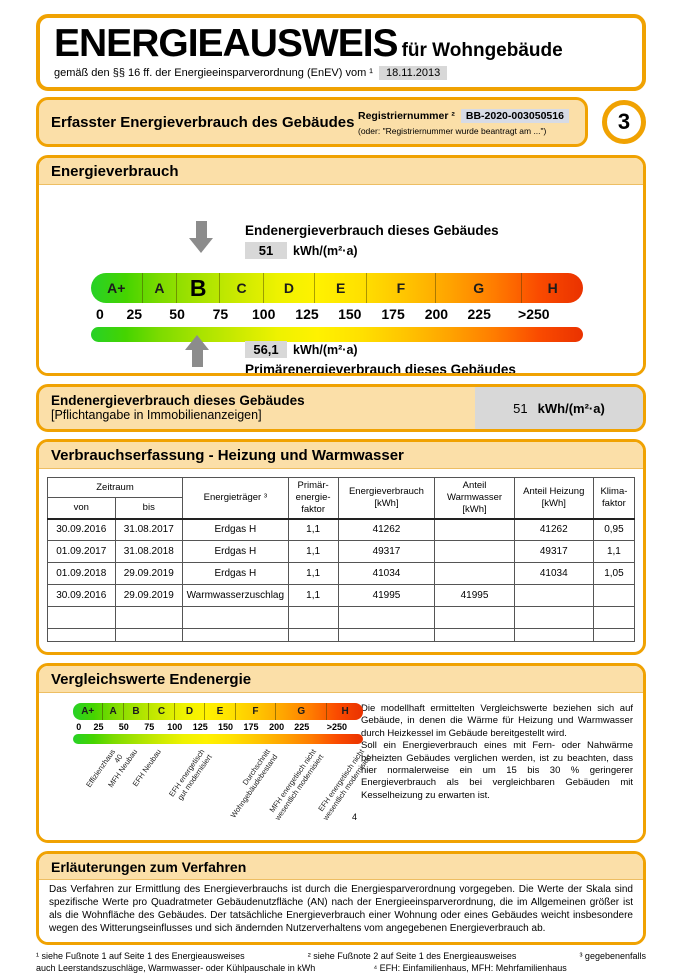 The width and height of the screenshot is (678, 975). What do you see at coordinates (337, 315) in the screenshot?
I see `energy-scale-ticks: 0 25 50 75 100 125 150 175 200 225 >250` at bounding box center [337, 315].